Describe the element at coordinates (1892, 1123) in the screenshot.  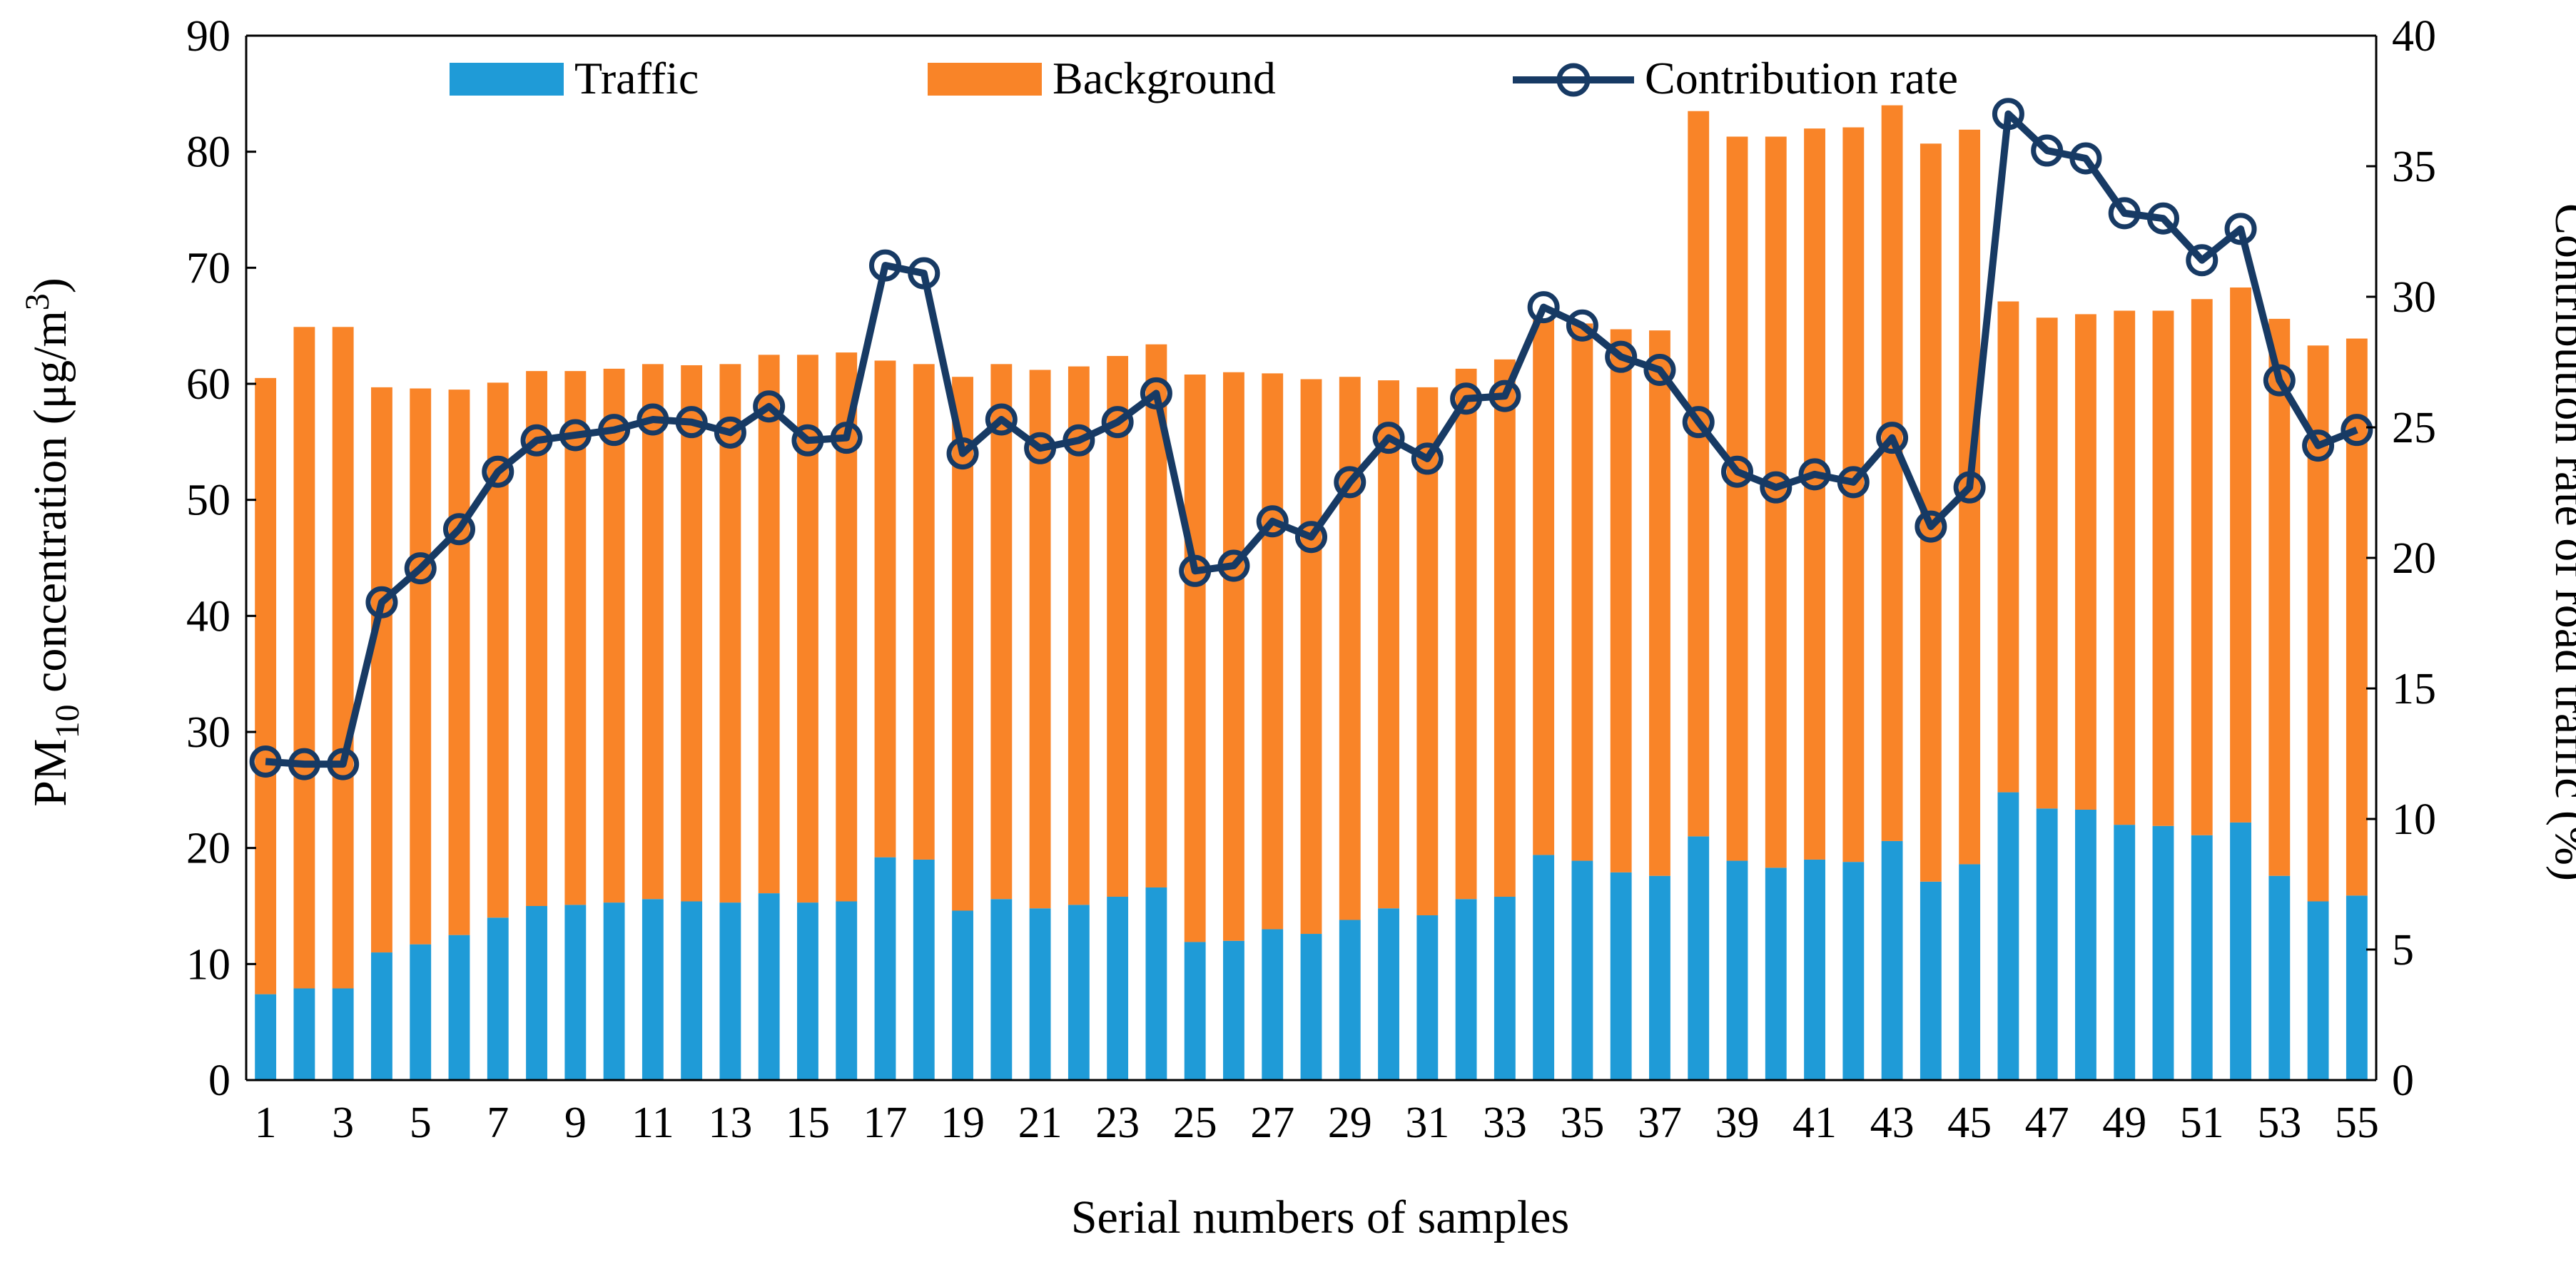
I see `x-tick-label: 43` at that location.